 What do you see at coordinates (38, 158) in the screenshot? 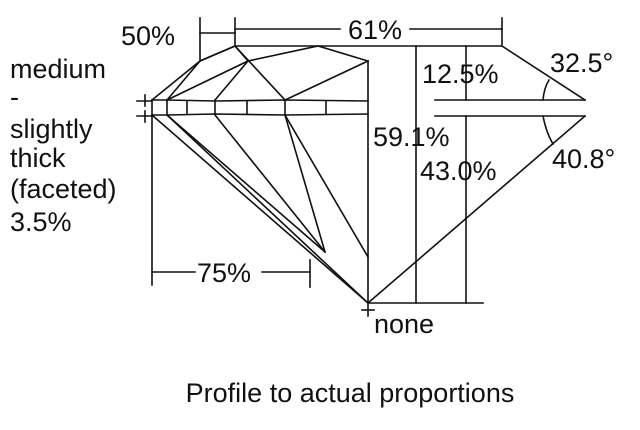
I see `girdle-label-line: thick` at bounding box center [38, 158].